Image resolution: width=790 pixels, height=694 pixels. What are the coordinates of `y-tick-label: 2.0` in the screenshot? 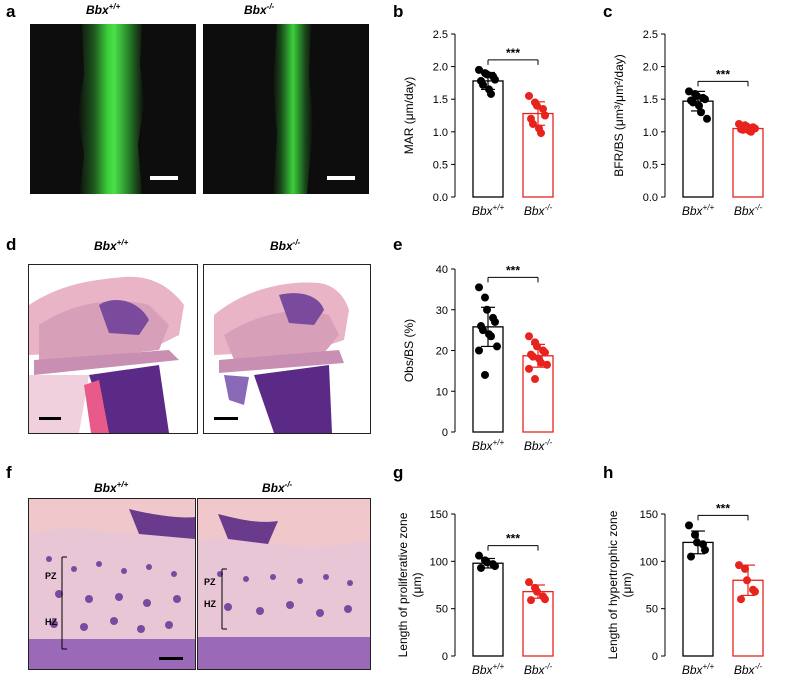 It's located at (650, 68).